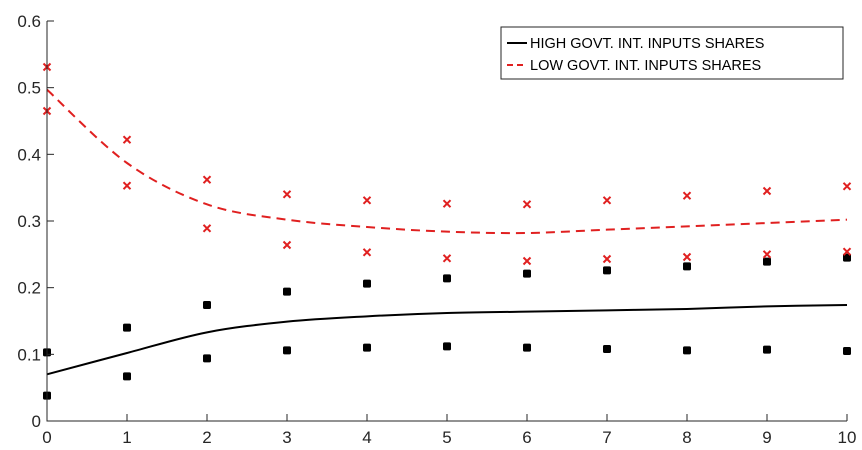 The image size is (862, 450). Describe the element at coordinates (29, 88) in the screenshot. I see `y-tick-label: 0.5` at that location.